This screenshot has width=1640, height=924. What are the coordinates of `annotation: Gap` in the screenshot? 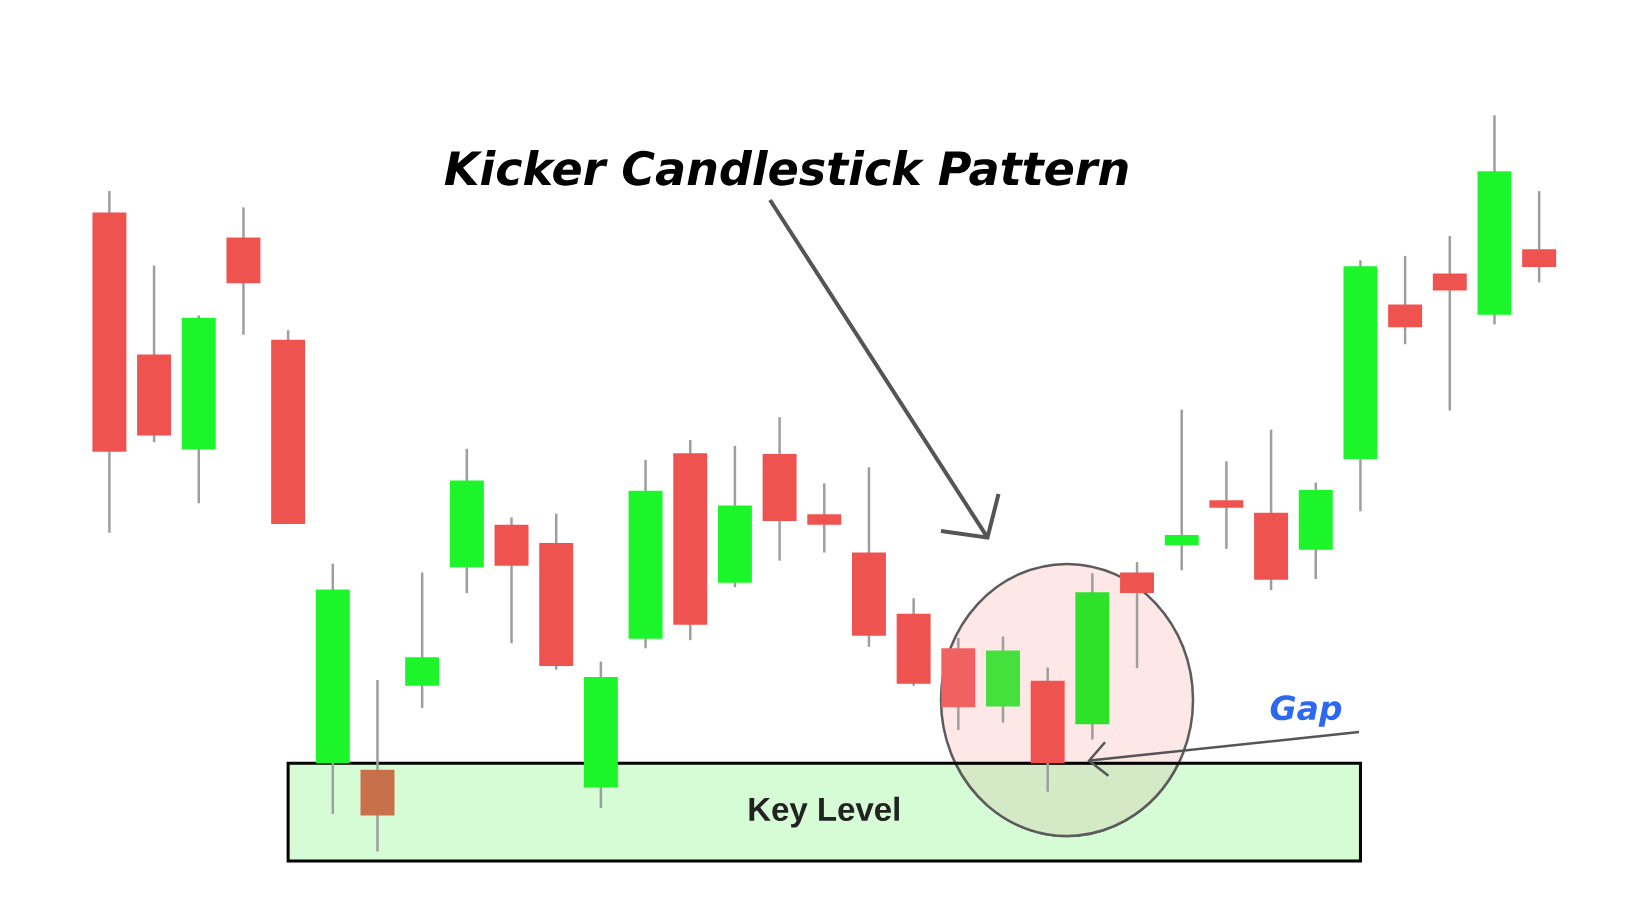 It's located at (1306, 711).